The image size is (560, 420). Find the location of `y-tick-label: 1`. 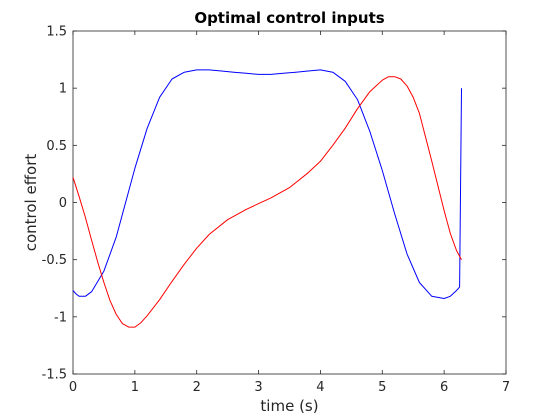

y-tick-label: 1 is located at coordinates (63, 89).